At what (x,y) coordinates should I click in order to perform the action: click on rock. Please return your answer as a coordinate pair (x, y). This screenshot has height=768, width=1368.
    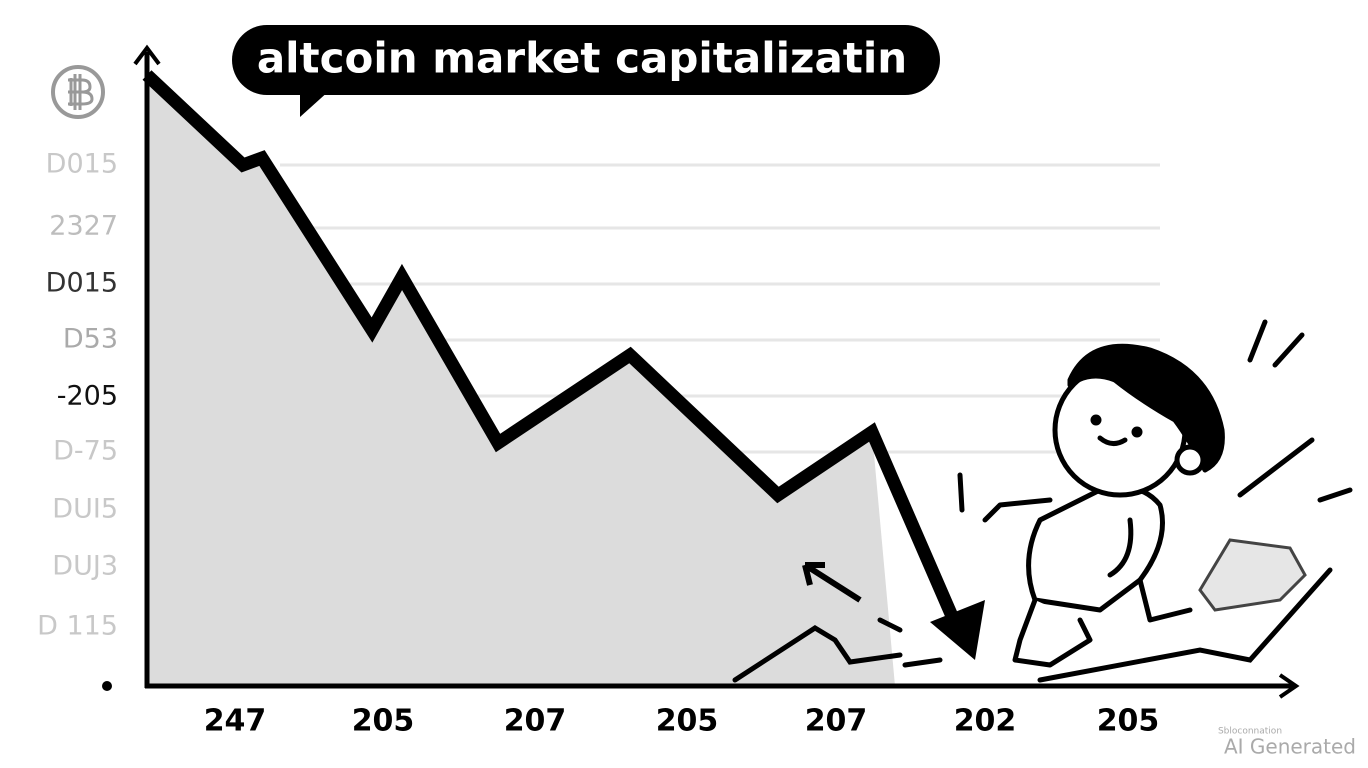
    Looking at the image, I should click on (1252, 575).